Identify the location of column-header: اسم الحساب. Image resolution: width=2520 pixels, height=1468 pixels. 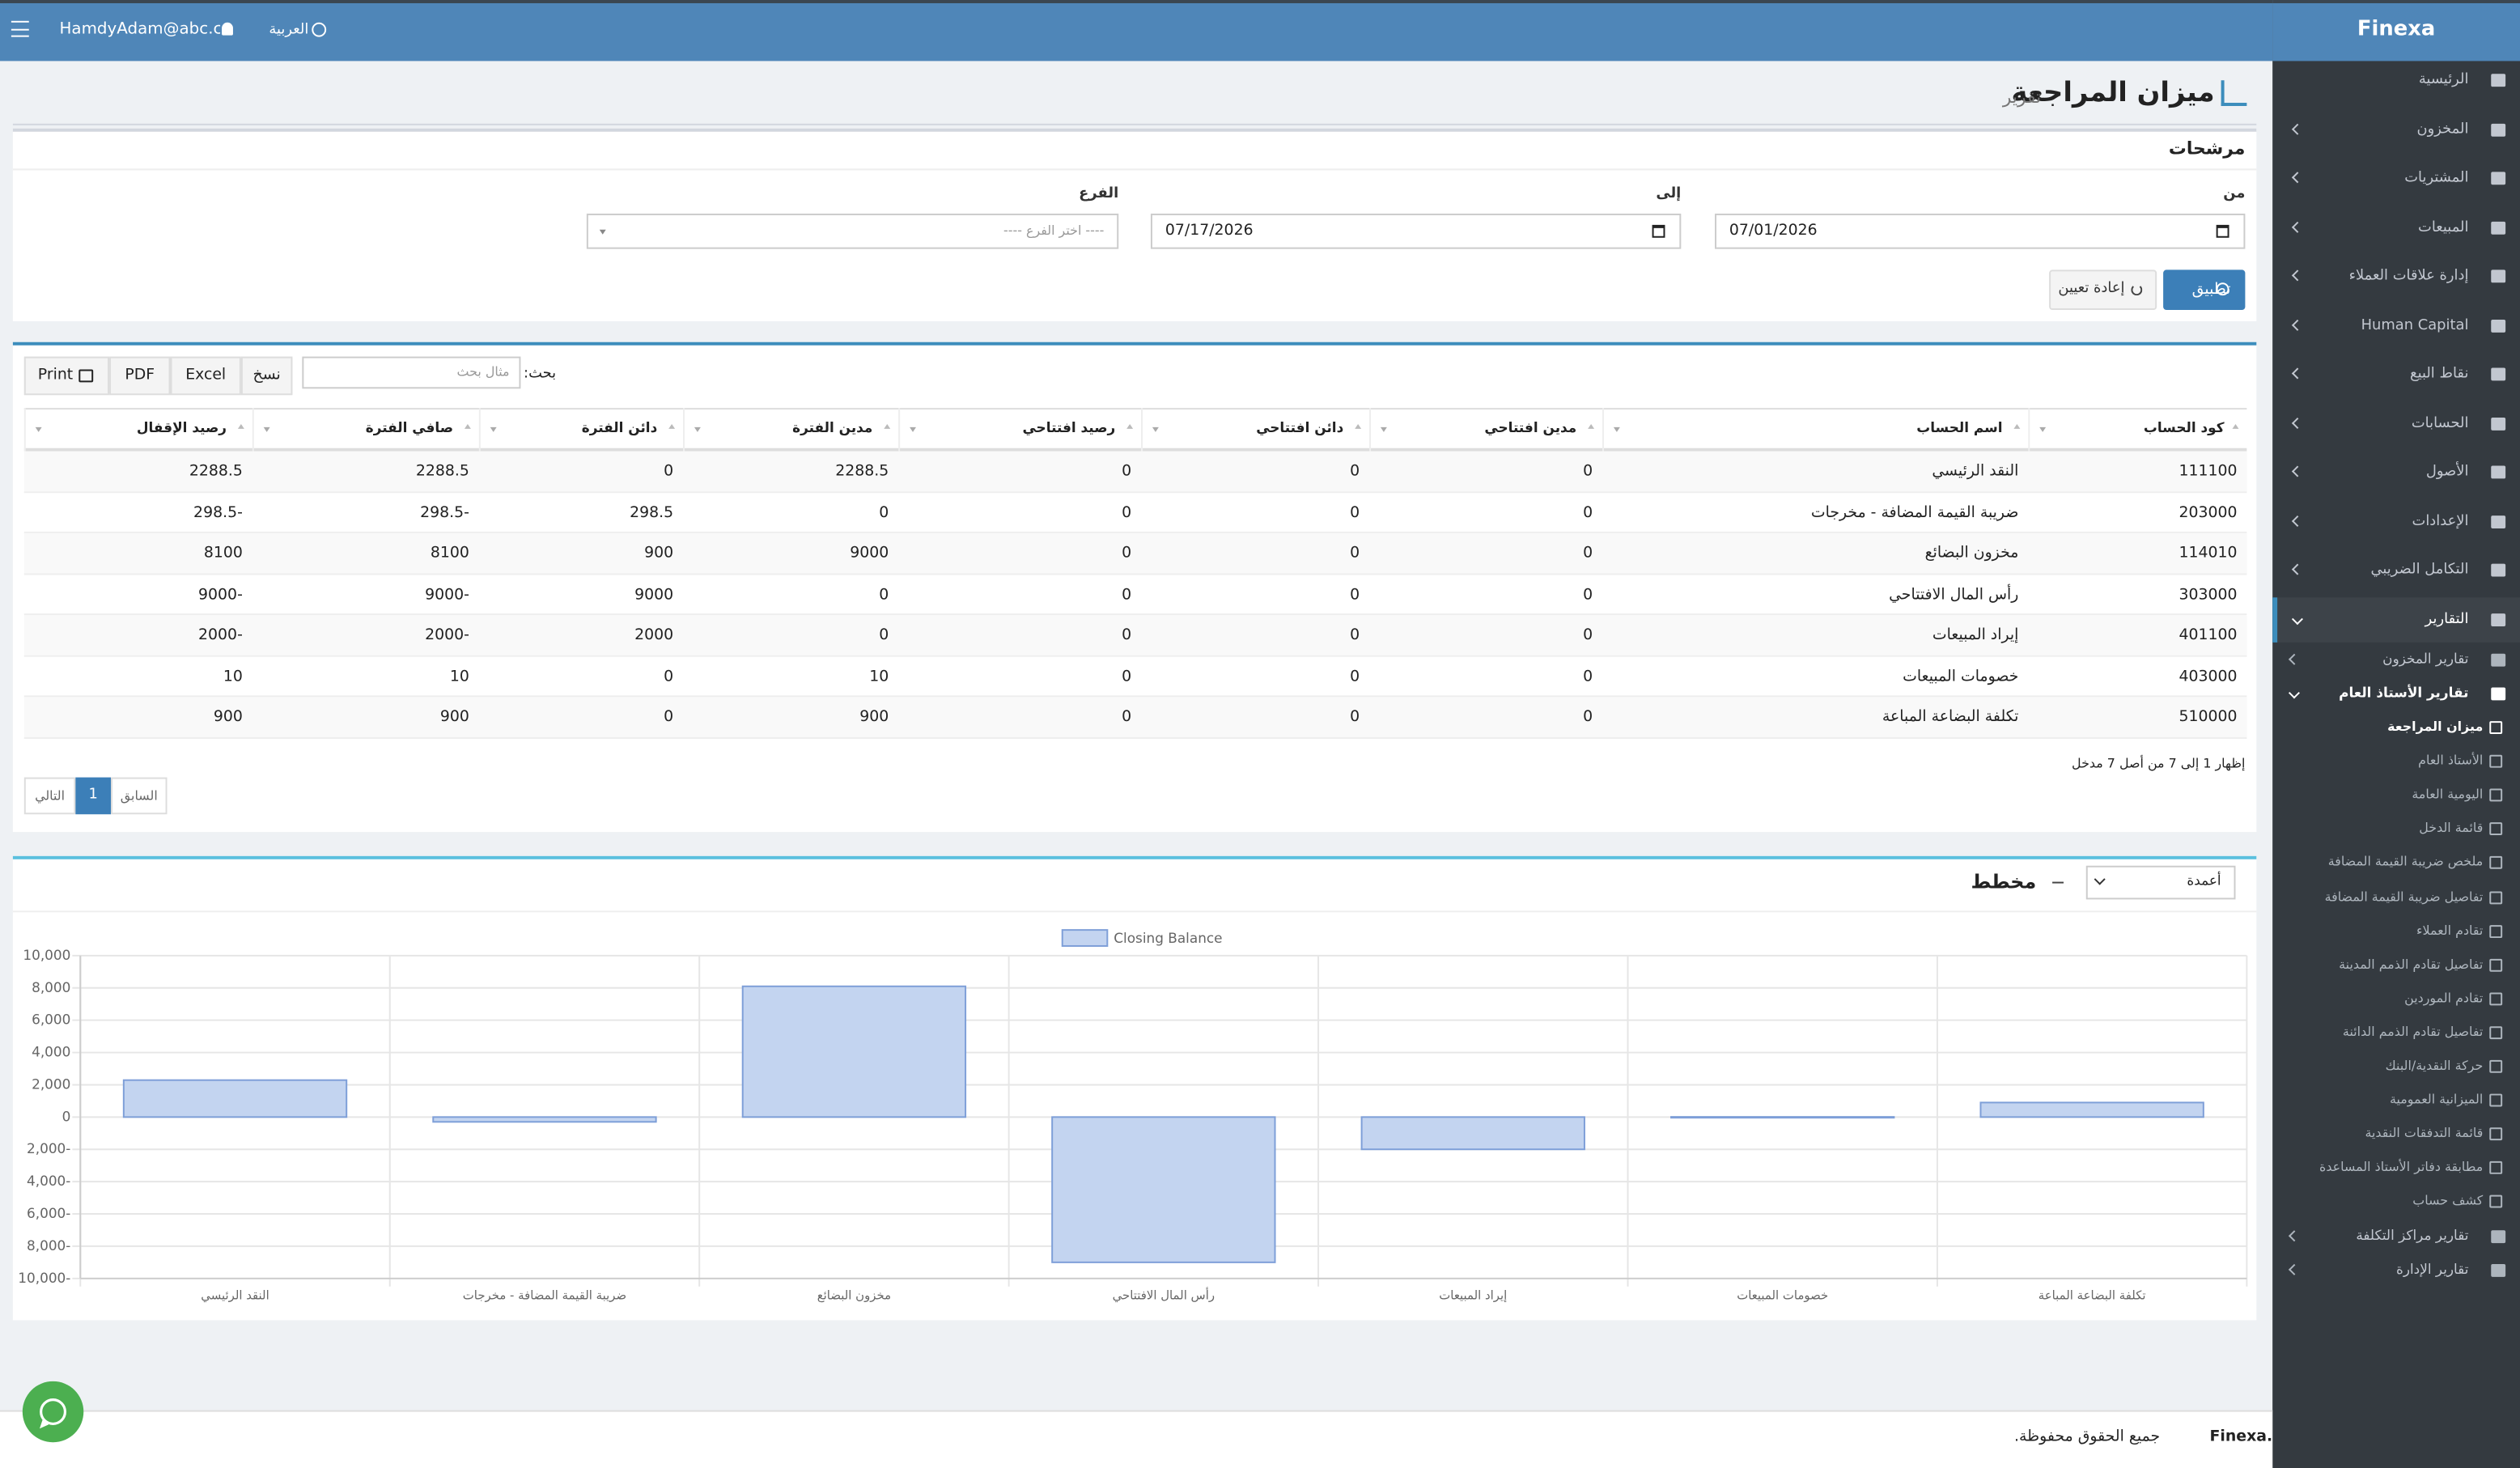
(1815, 430).